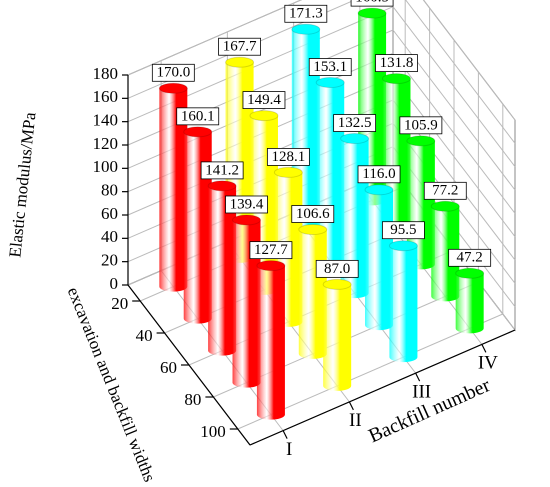 Image resolution: width=550 pixels, height=487 pixels. What do you see at coordinates (215, 38) in the screenshot?
I see `grid-line` at bounding box center [215, 38].